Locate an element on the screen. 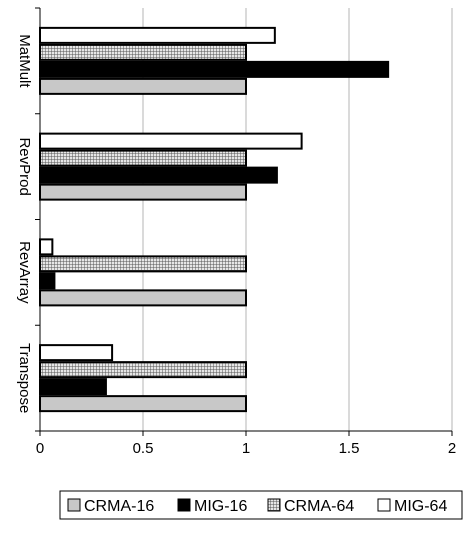 Image resolution: width=474 pixels, height=543 pixels. category-label: RevProd is located at coordinates (24, 166).